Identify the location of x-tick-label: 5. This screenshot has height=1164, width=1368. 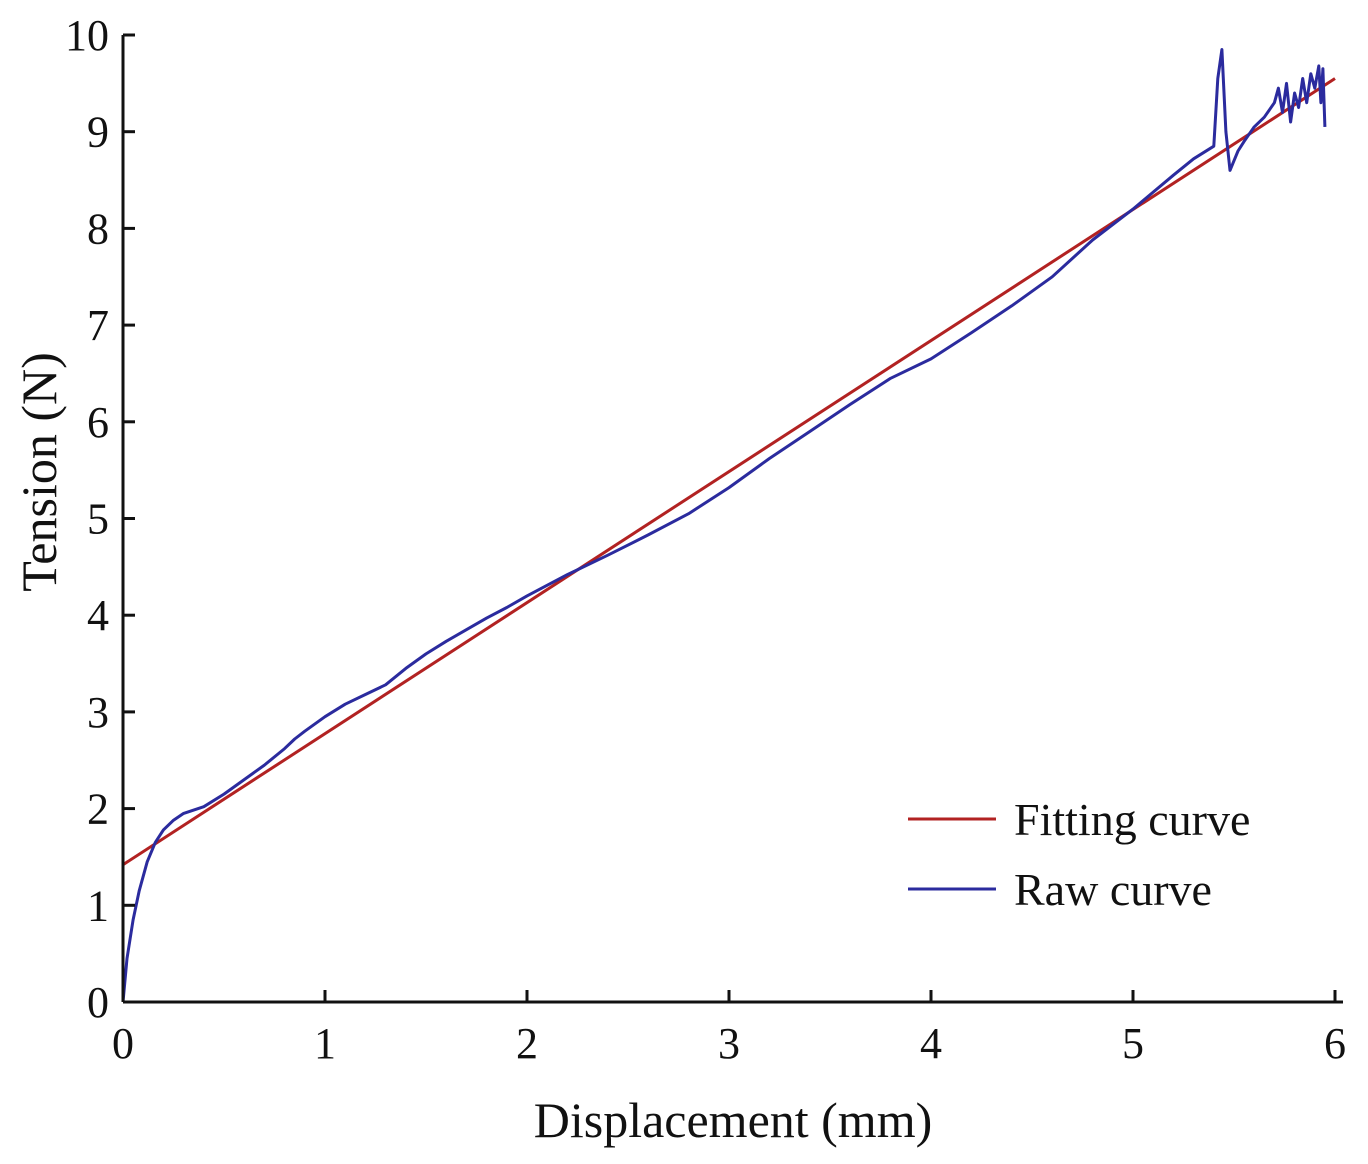
(1133, 1043).